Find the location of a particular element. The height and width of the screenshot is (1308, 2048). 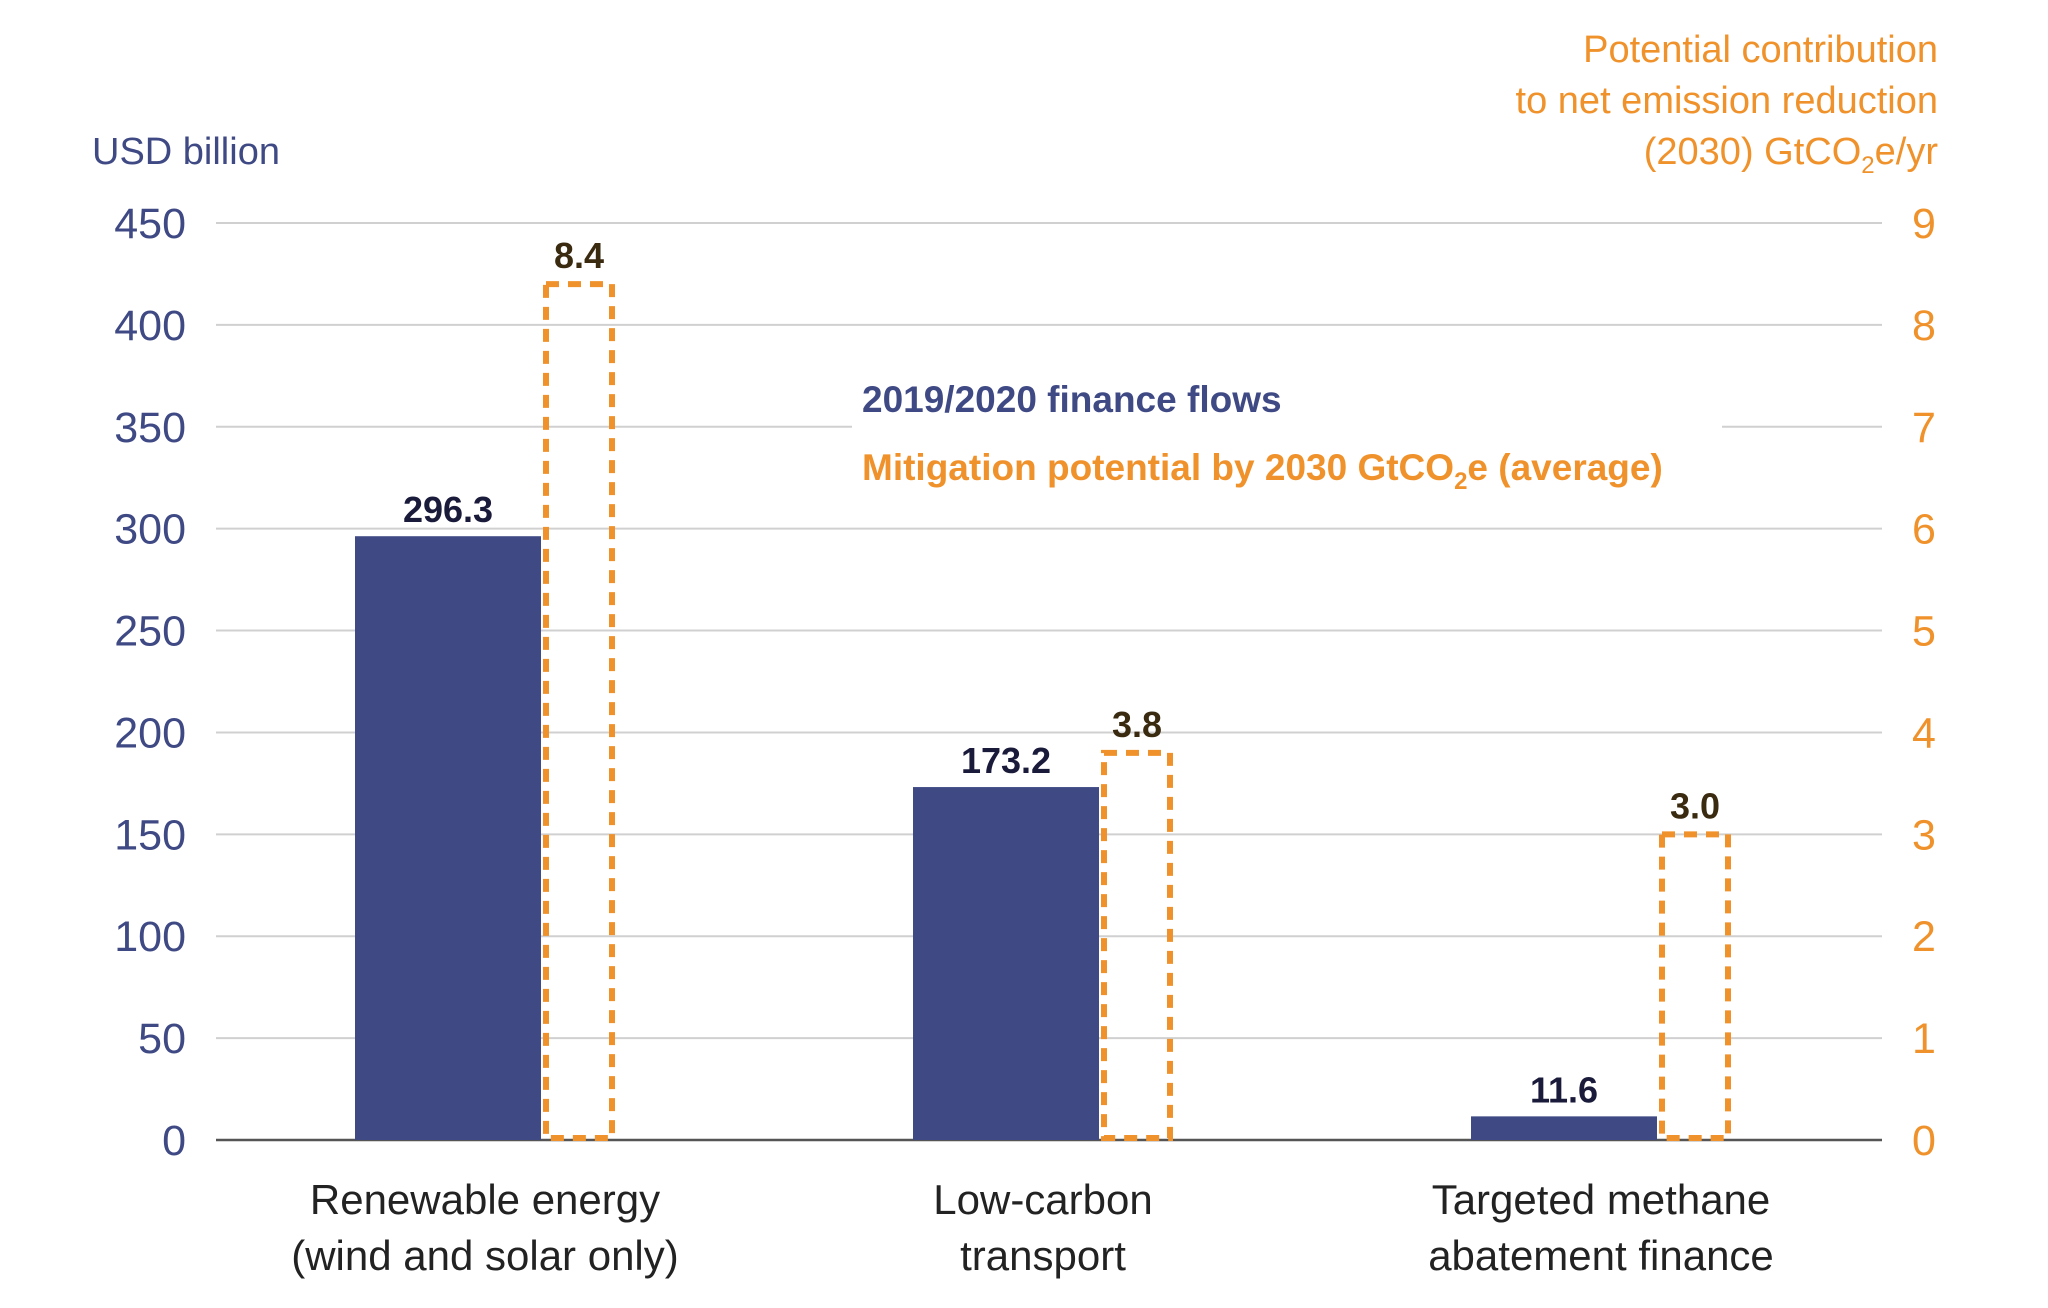

category-label: Low-carbon is located at coordinates (1042, 1199).